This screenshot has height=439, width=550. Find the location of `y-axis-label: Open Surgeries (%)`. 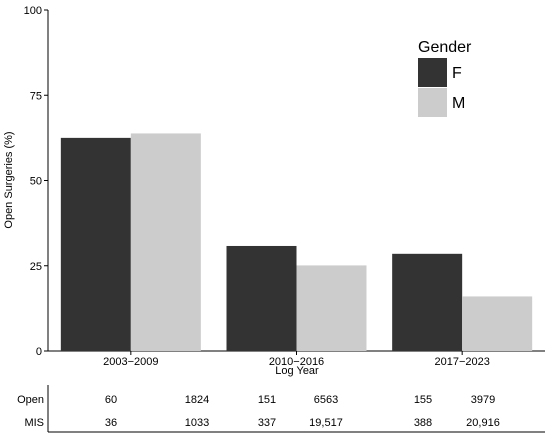

y-axis-label: Open Surgeries (%) is located at coordinates (9, 179).